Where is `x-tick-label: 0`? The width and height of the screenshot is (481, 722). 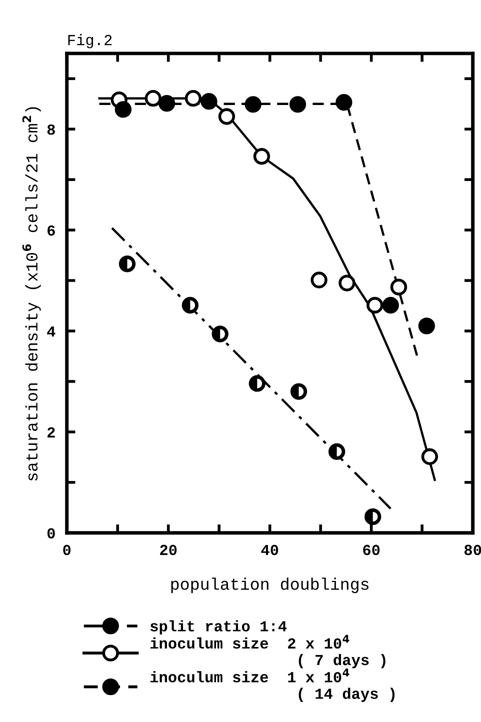
x-tick-label: 0 is located at coordinates (67, 550).